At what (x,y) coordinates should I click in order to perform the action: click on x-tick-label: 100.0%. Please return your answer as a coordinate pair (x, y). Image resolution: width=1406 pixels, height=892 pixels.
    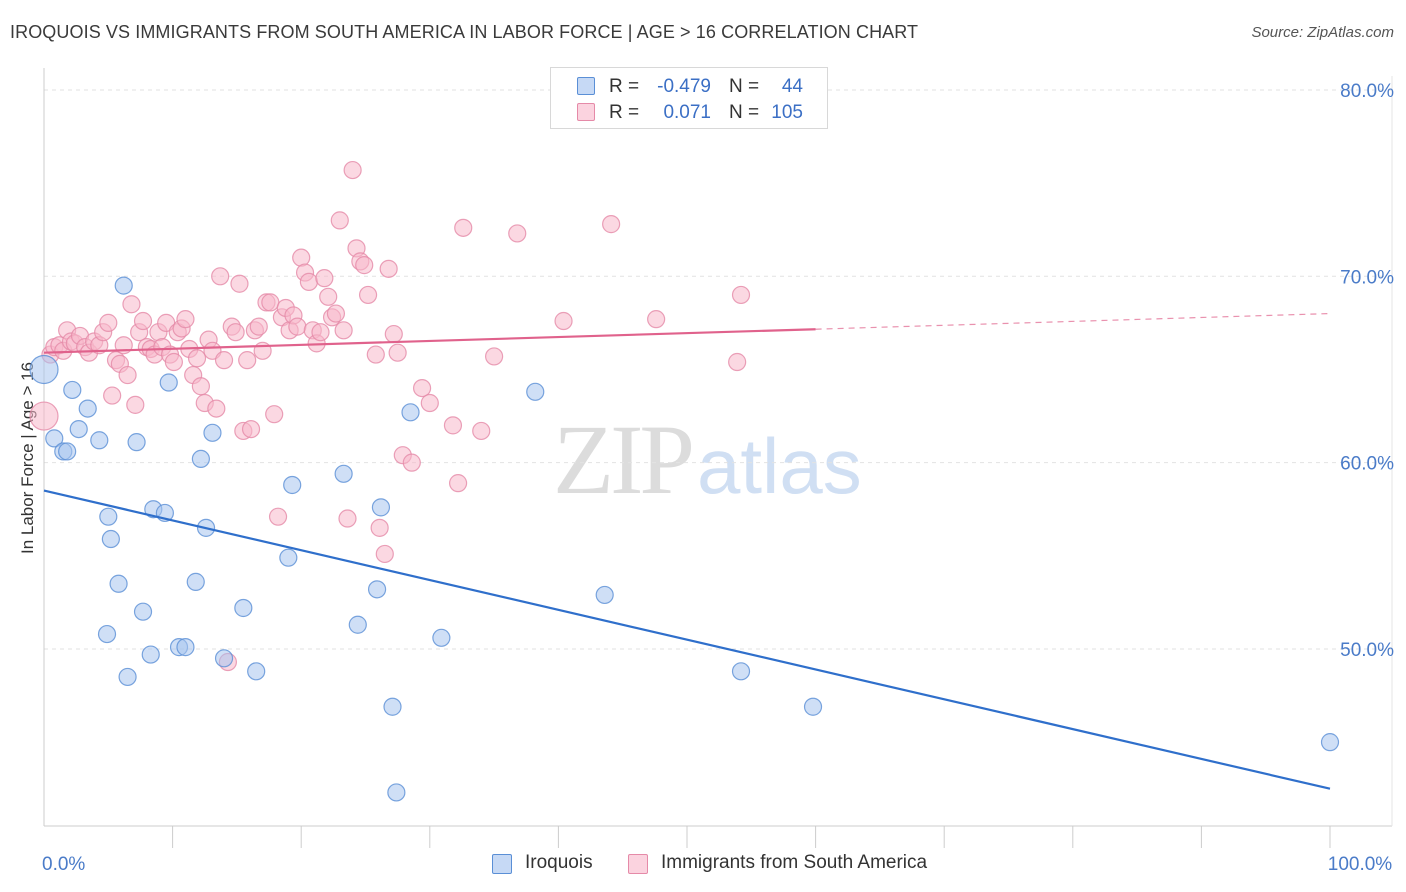
    Looking at the image, I should click on (1360, 864).